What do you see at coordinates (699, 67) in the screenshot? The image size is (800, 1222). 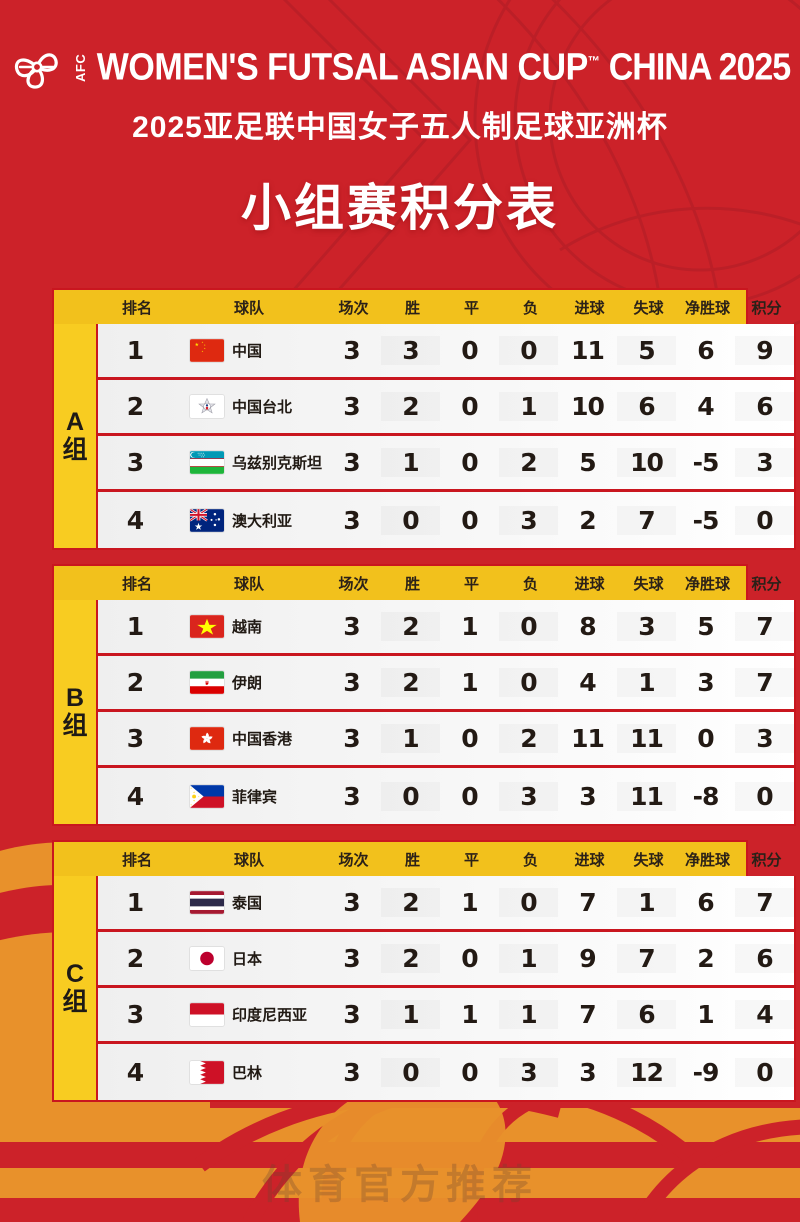 I see `wordmark-host: CHINA 2025` at bounding box center [699, 67].